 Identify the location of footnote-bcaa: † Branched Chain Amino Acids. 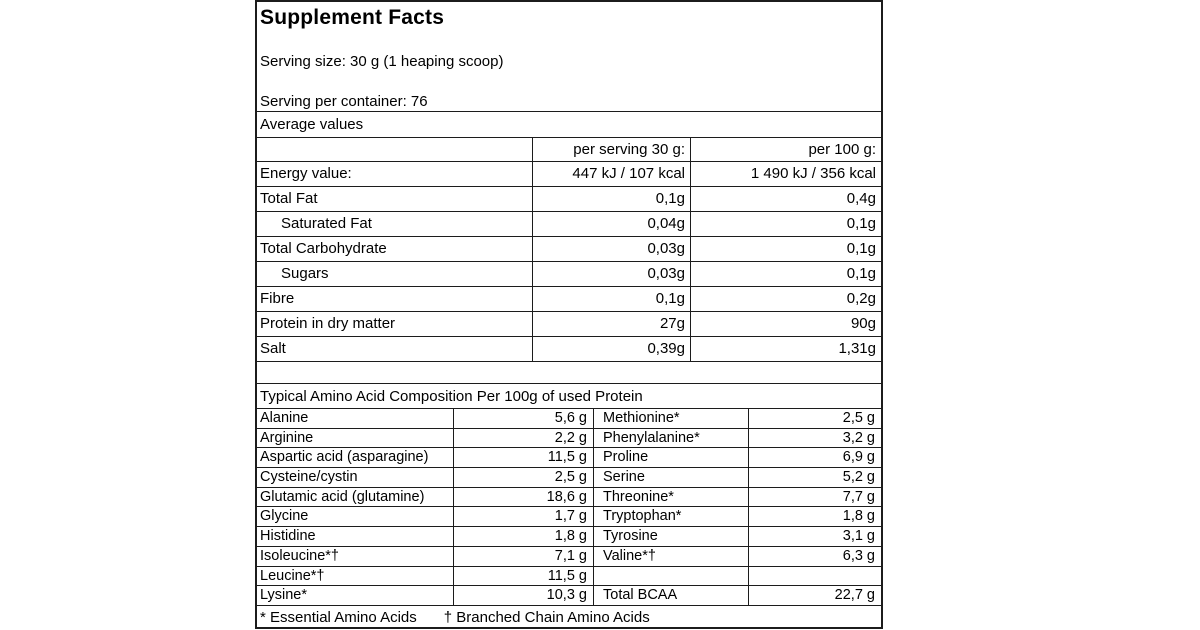
(546, 617).